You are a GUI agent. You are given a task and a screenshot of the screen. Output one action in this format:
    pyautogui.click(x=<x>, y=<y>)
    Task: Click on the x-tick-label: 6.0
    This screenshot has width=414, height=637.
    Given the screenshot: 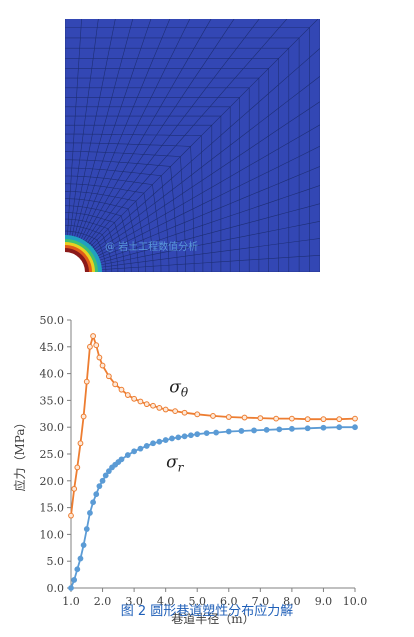 What is the action you would take?
    pyautogui.click(x=229, y=601)
    